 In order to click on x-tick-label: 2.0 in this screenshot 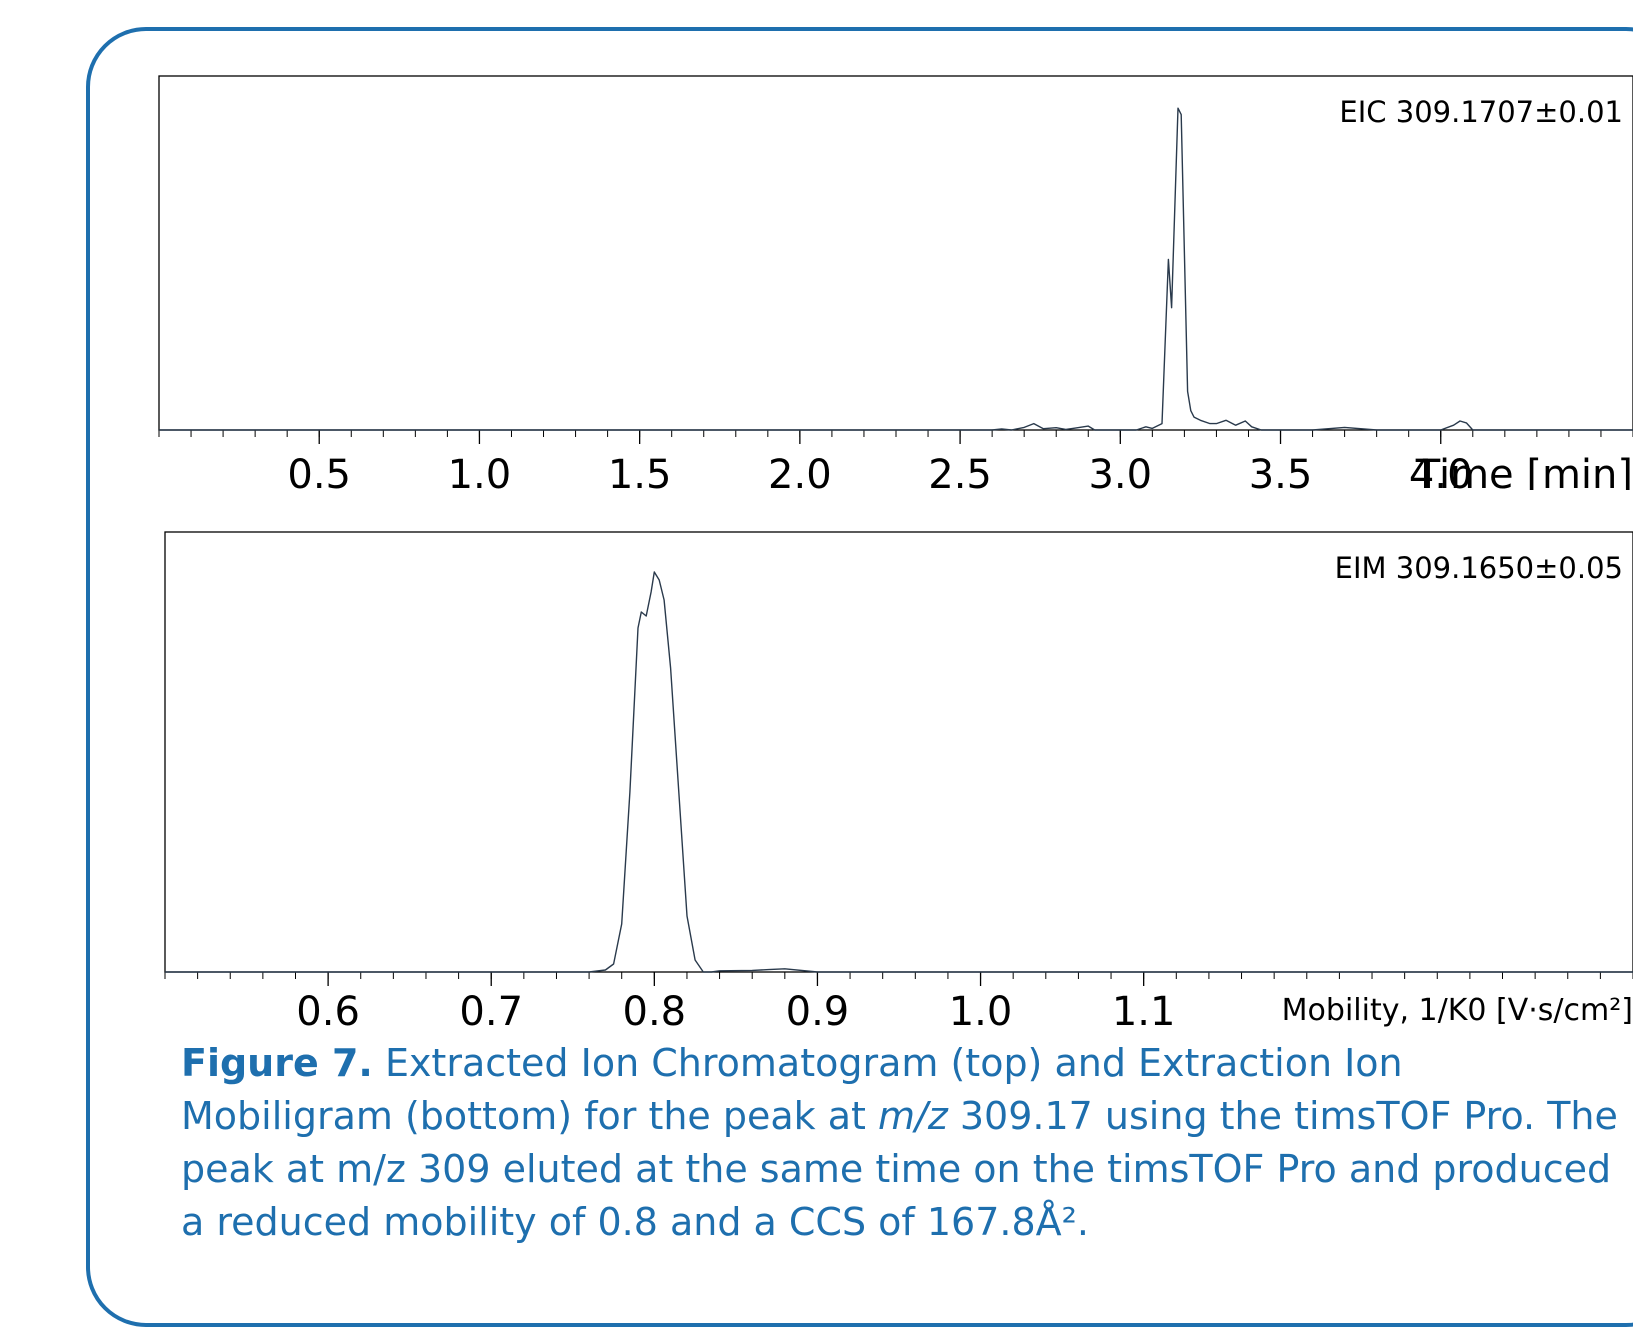, I will do `click(800, 471)`.